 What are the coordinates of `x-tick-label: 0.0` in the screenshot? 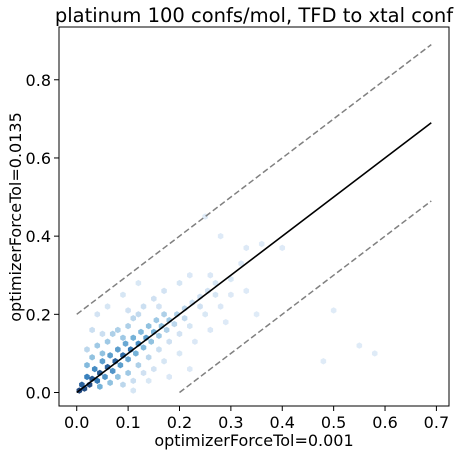 It's located at (76, 422).